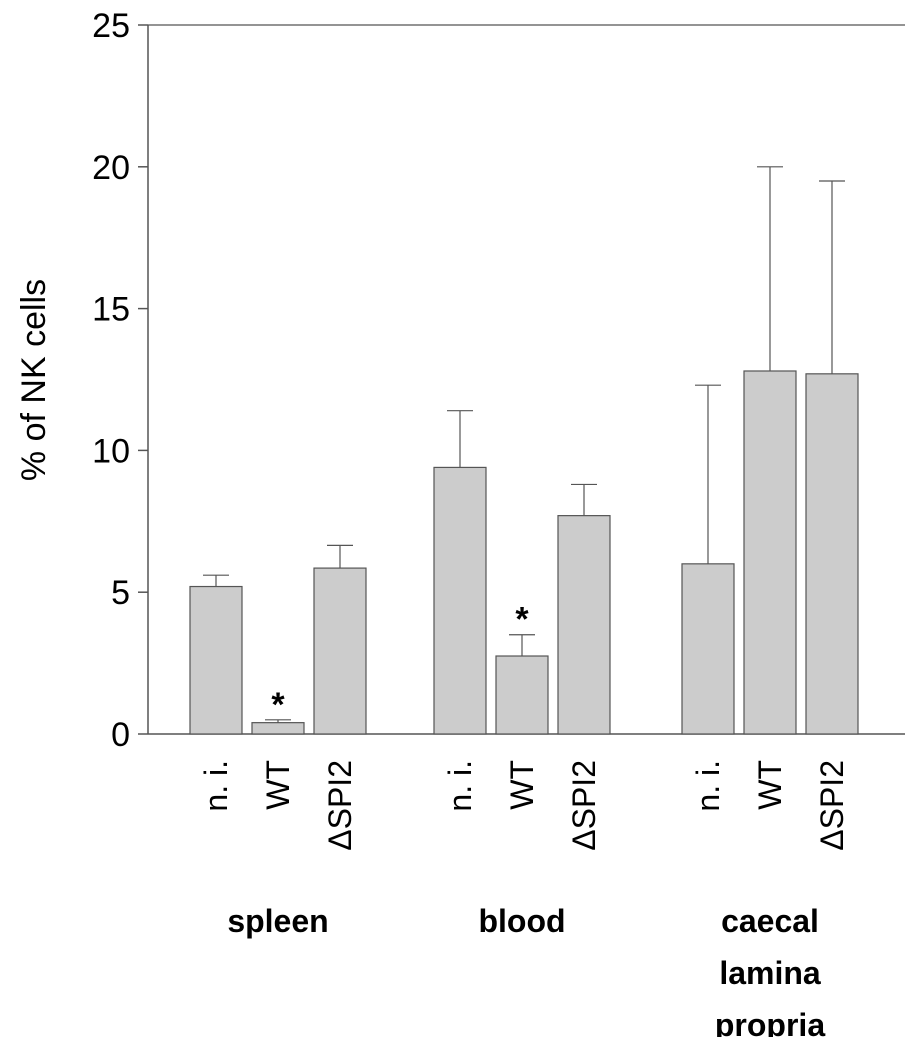  What do you see at coordinates (111, 168) in the screenshot?
I see `y-tick-label: 20` at bounding box center [111, 168].